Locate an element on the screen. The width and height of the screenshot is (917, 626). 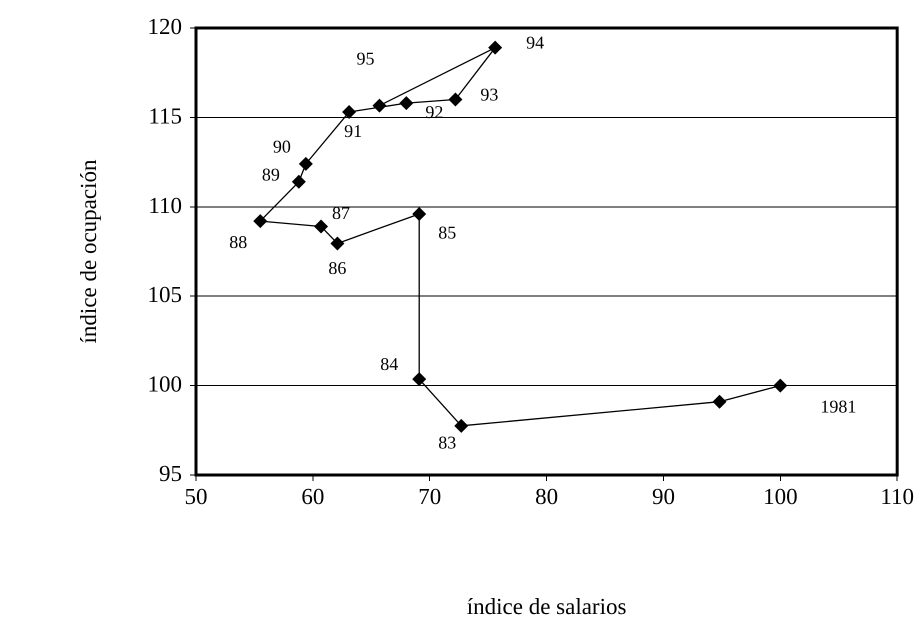
x-tick-label: 60 is located at coordinates (312, 496).